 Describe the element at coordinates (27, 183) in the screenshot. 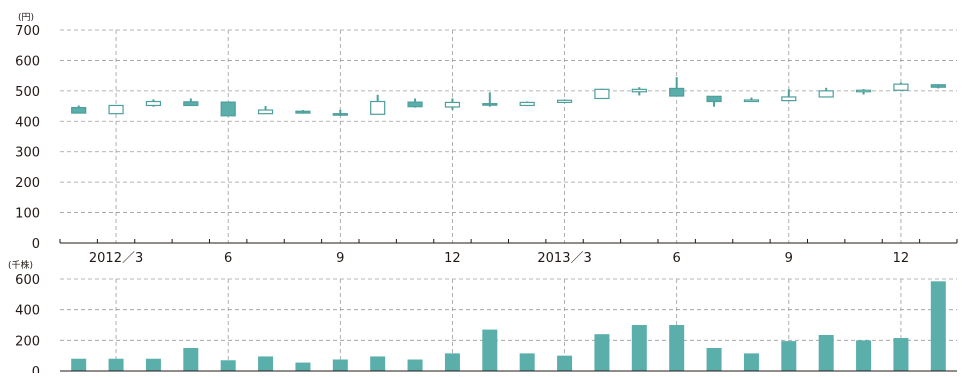

I see `price-y-tick-label: 200` at that location.